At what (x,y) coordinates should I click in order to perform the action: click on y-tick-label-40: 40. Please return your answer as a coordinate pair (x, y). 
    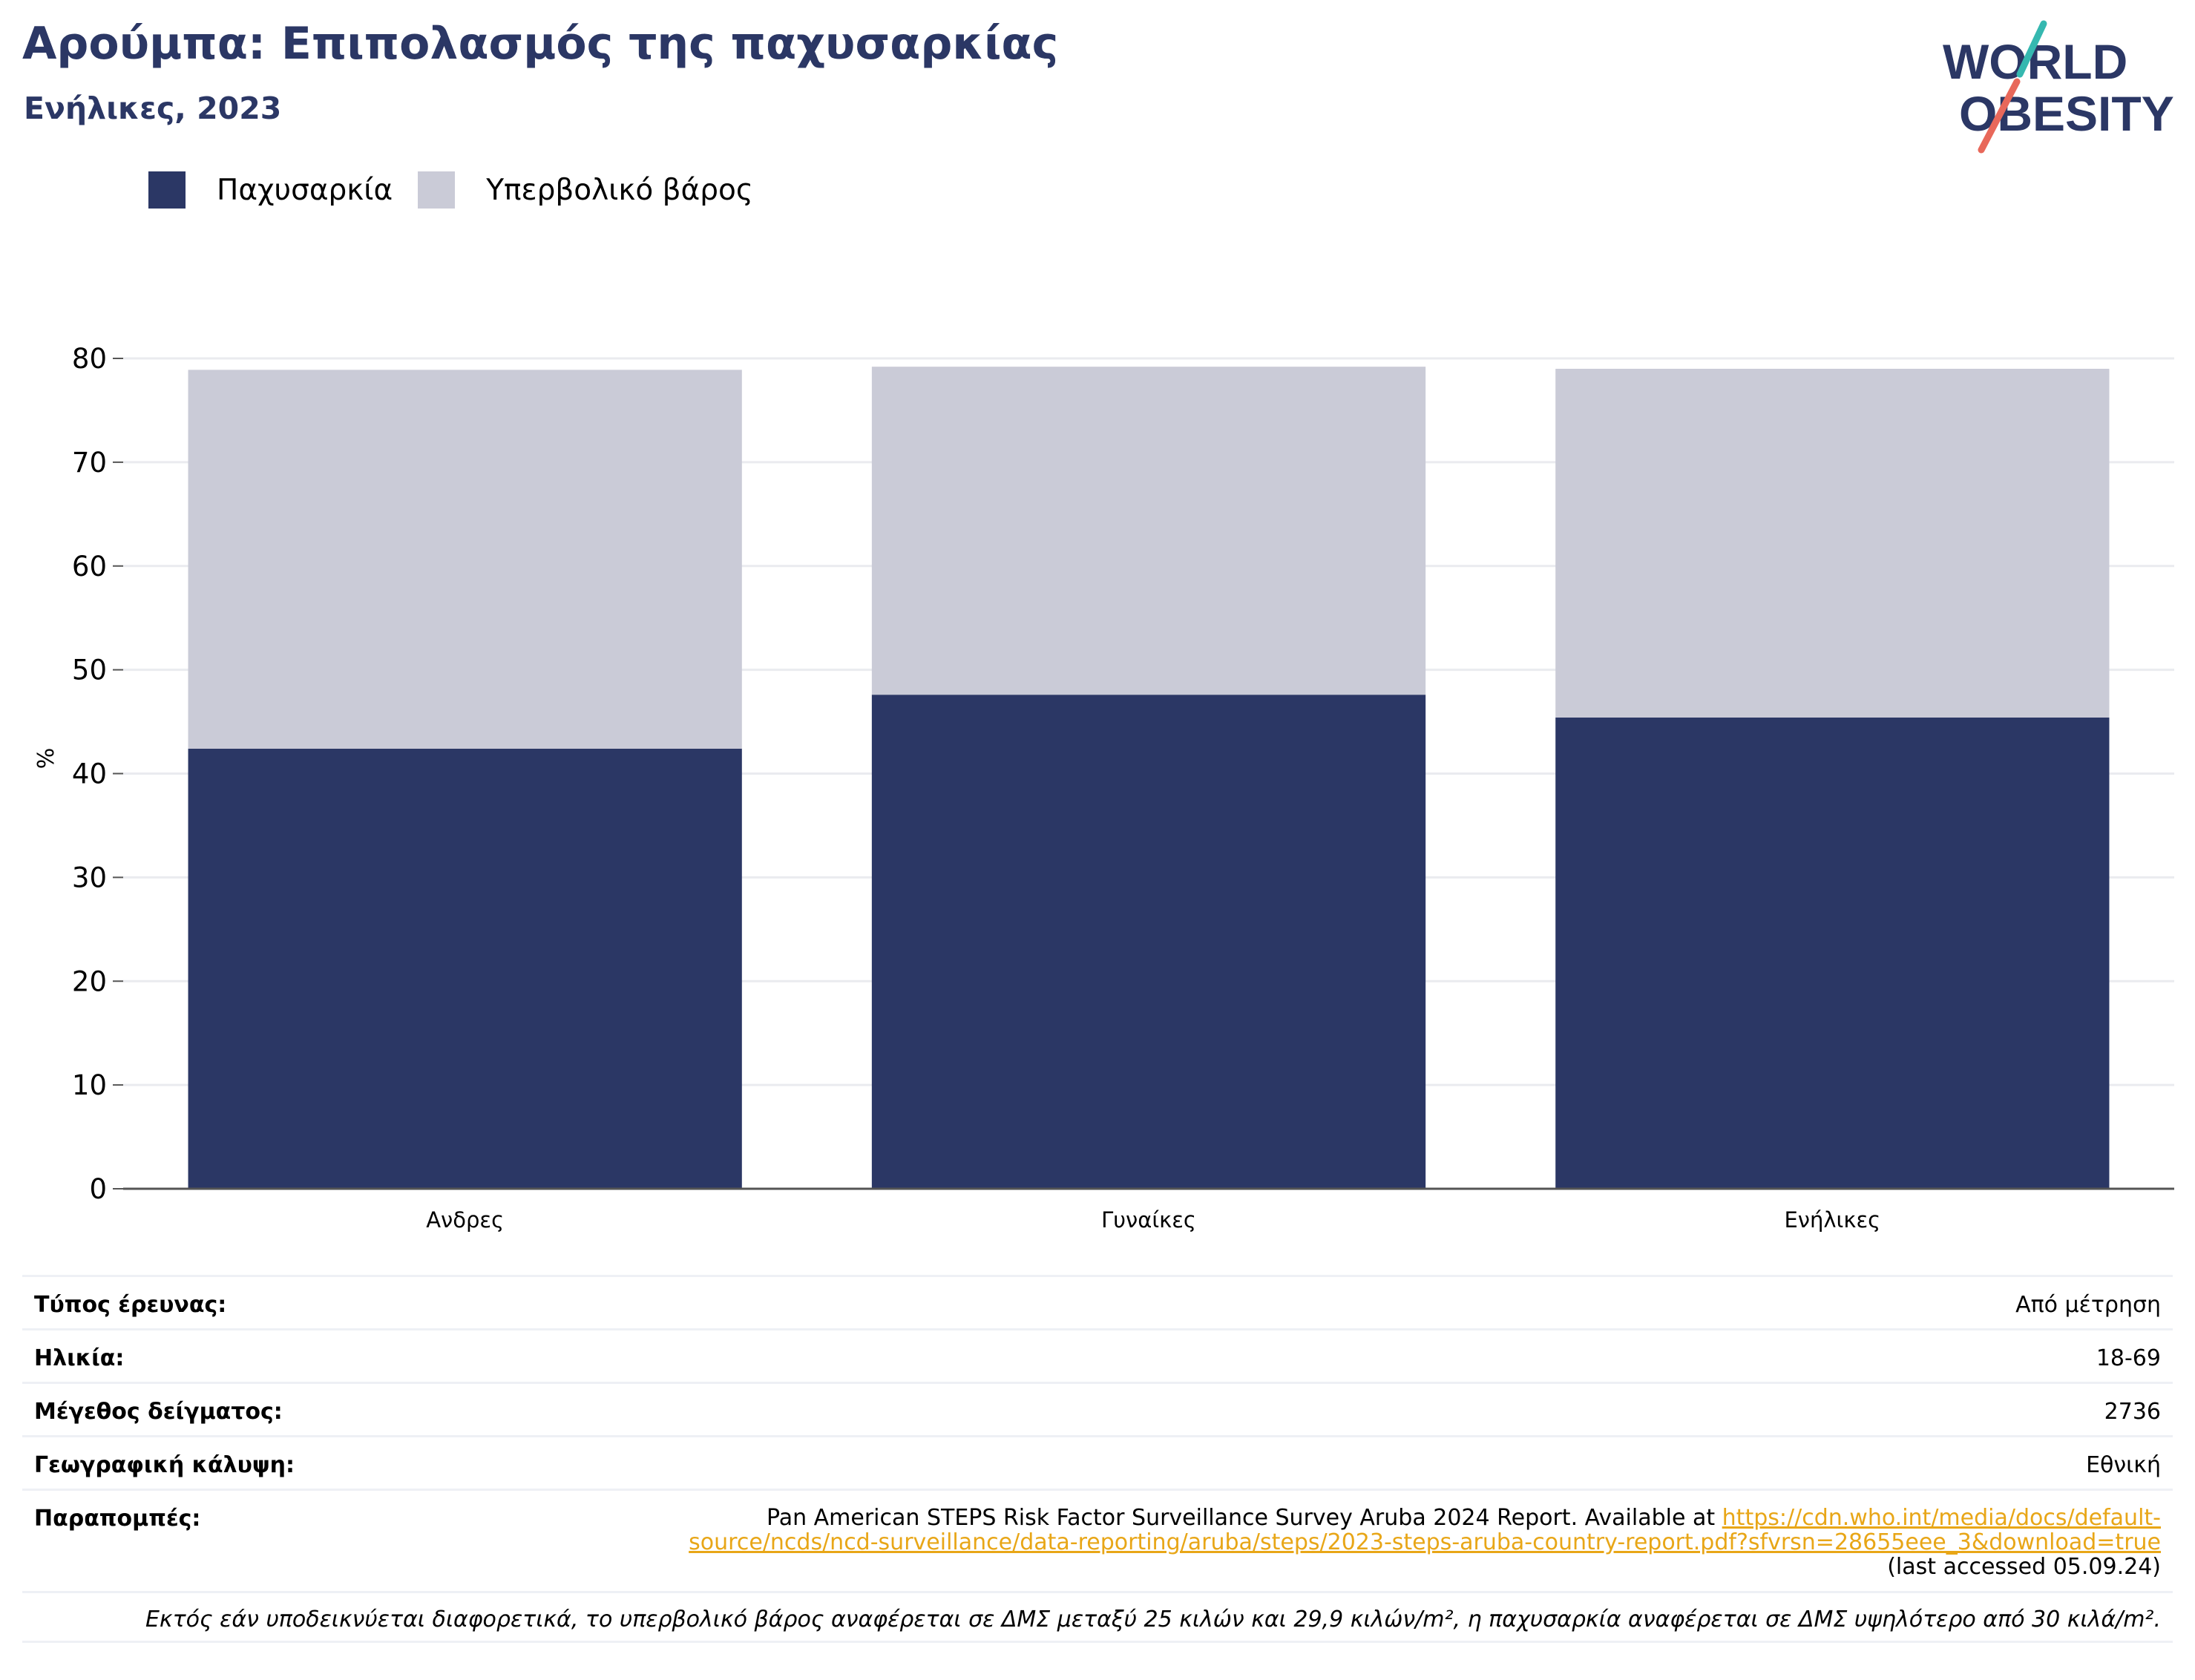
    Looking at the image, I should click on (90, 774).